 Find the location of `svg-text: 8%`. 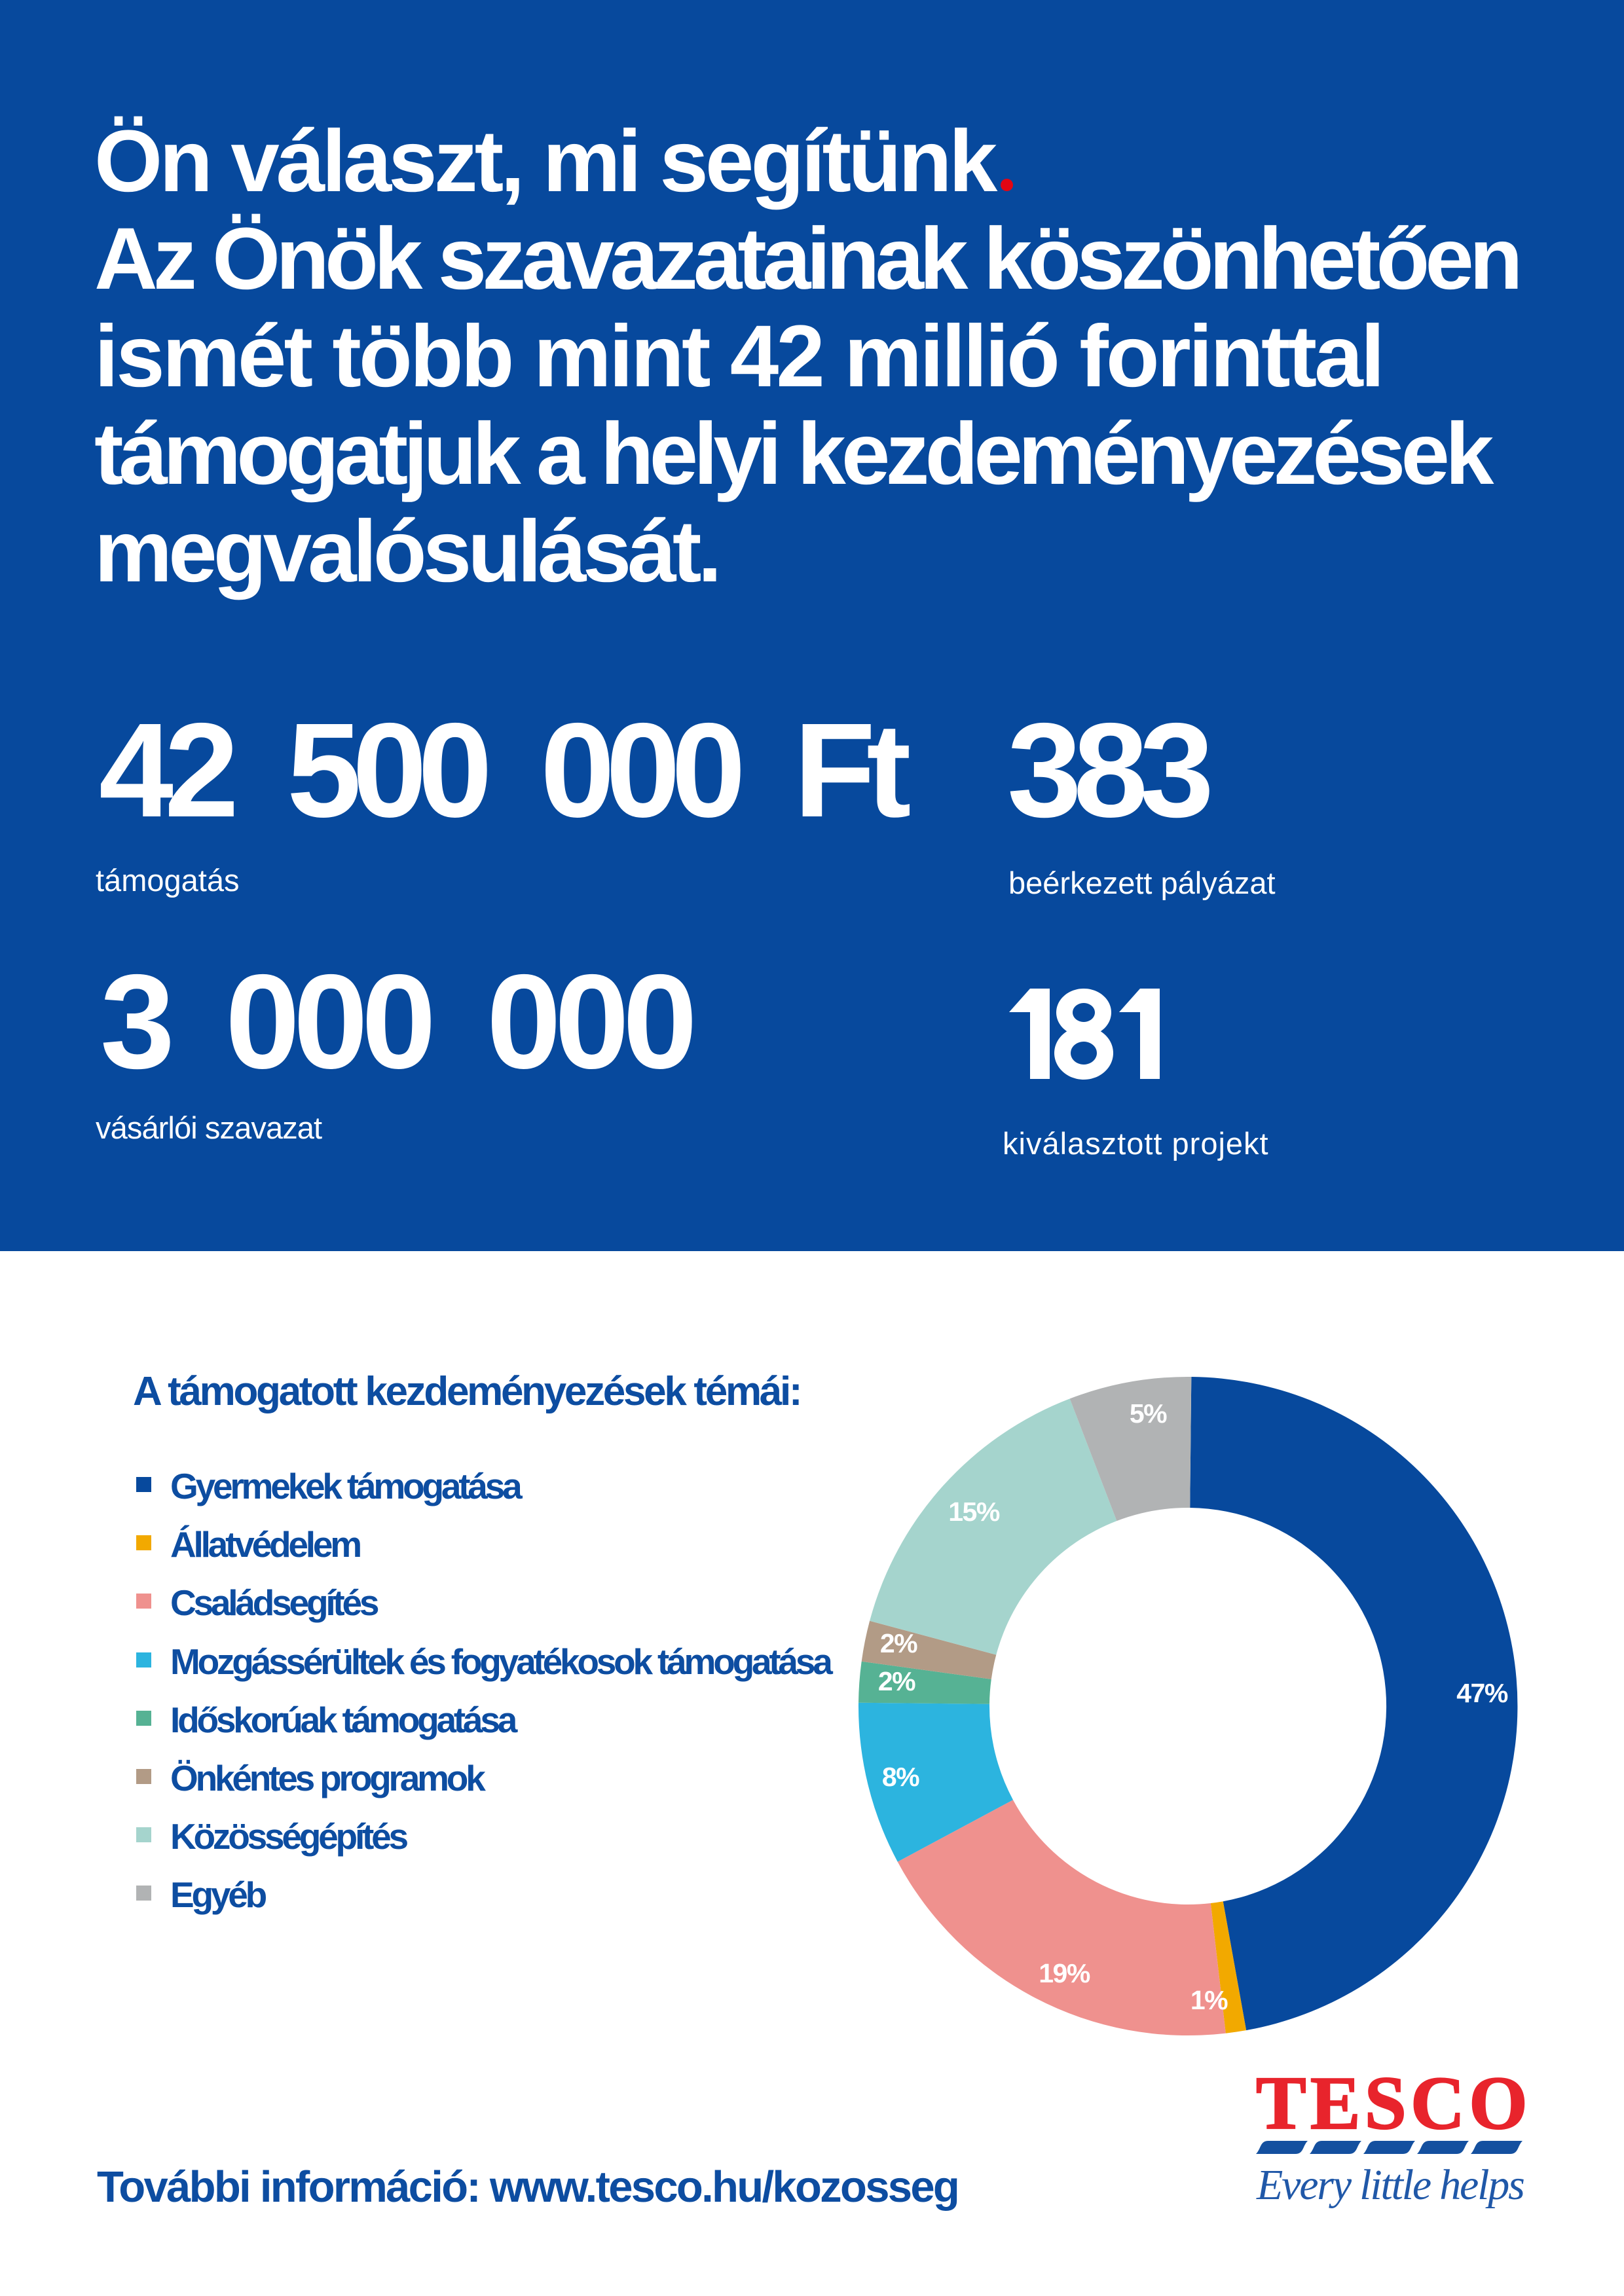

svg-text: 8% is located at coordinates (900, 1777).